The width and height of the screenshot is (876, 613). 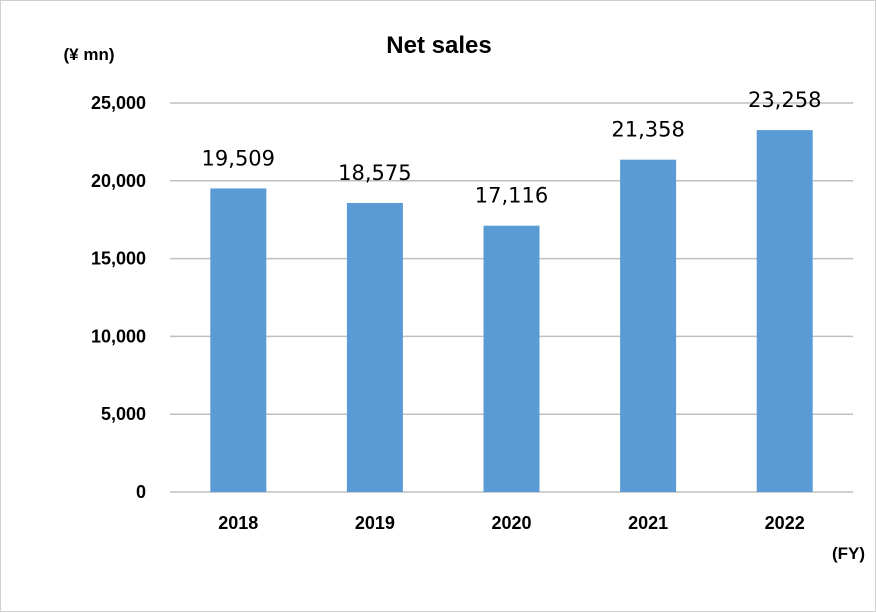 What do you see at coordinates (784, 100) in the screenshot?
I see `data-label-2022: 23,258` at bounding box center [784, 100].